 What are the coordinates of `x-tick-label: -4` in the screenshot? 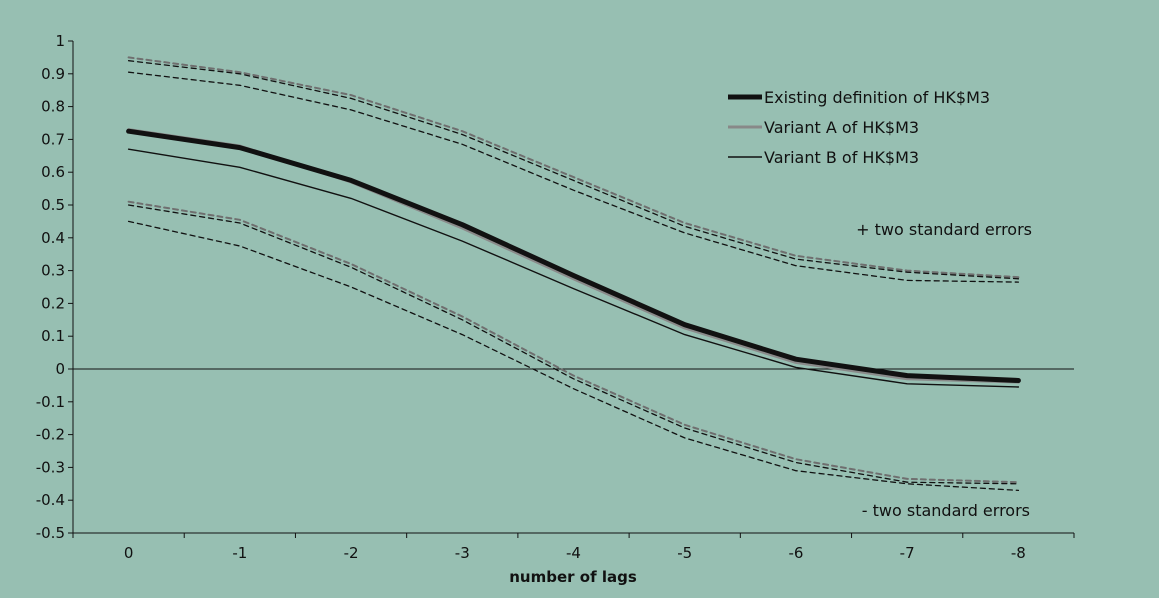 It's located at (573, 553).